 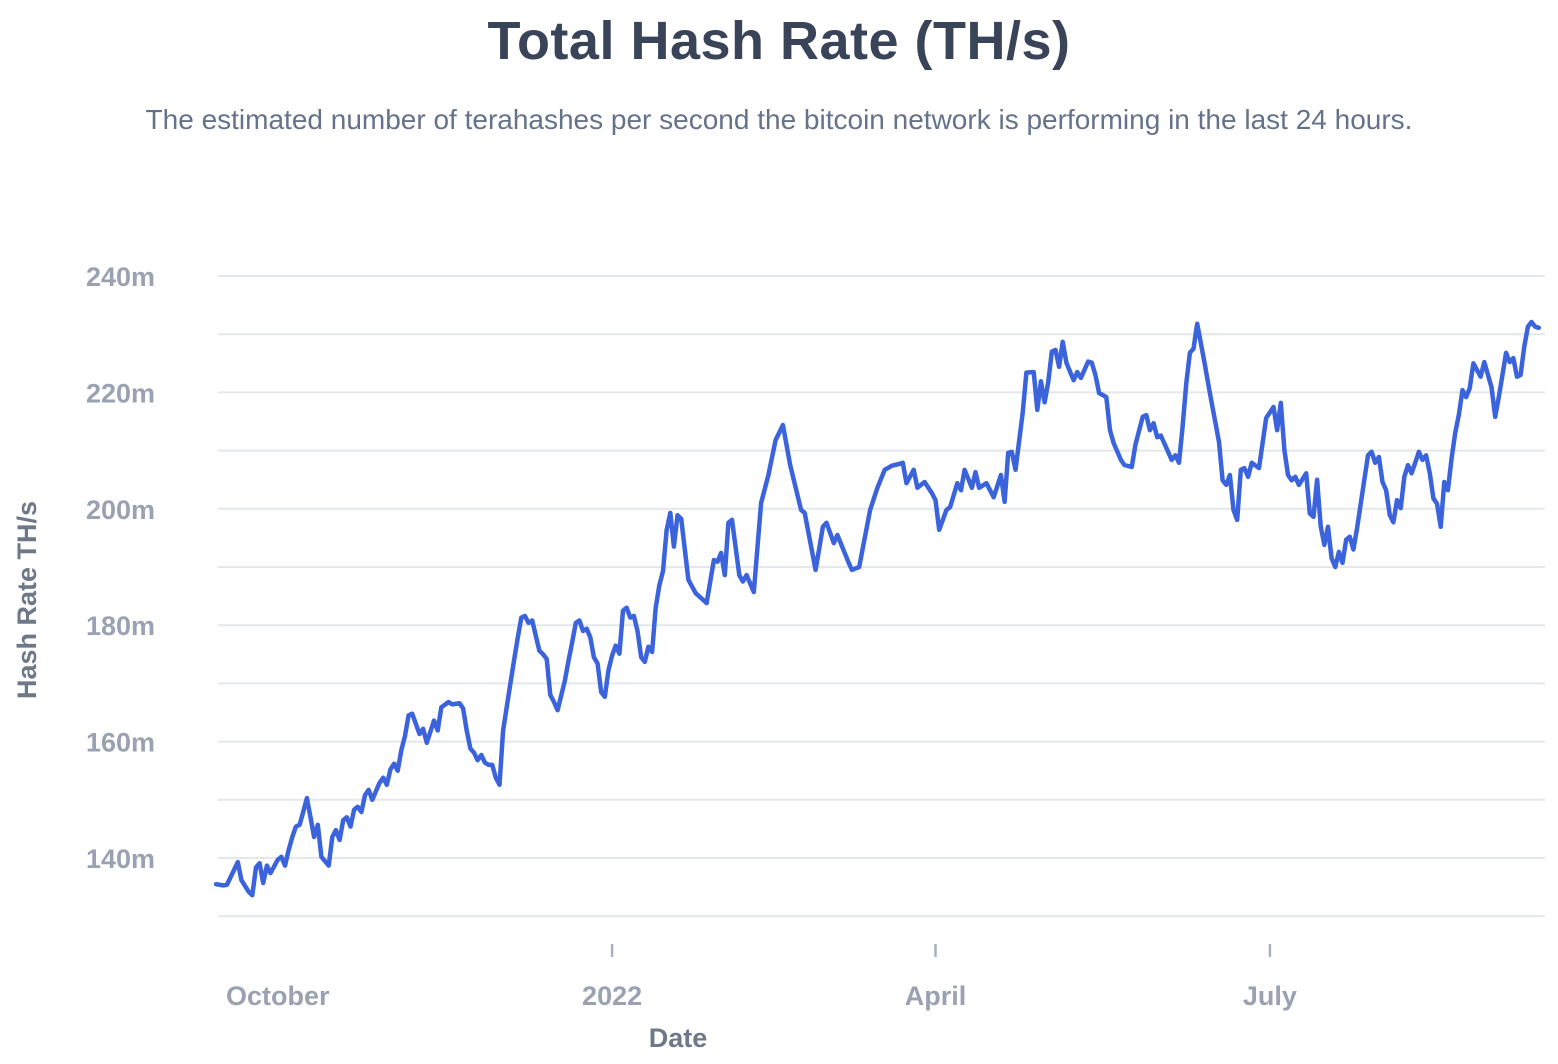 I want to click on x-tick-label: October, so click(x=278, y=996).